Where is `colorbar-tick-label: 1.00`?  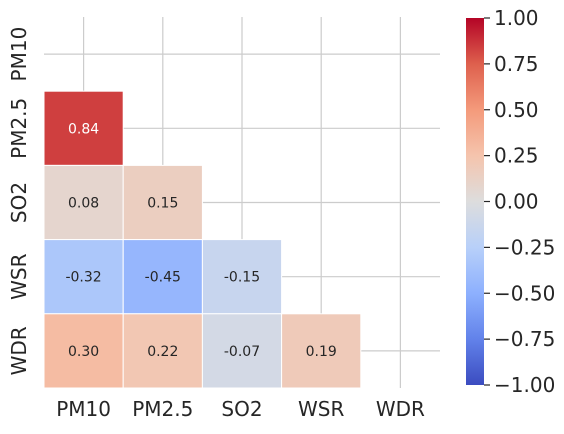 colorbar-tick-label: 1.00 is located at coordinates (516, 18).